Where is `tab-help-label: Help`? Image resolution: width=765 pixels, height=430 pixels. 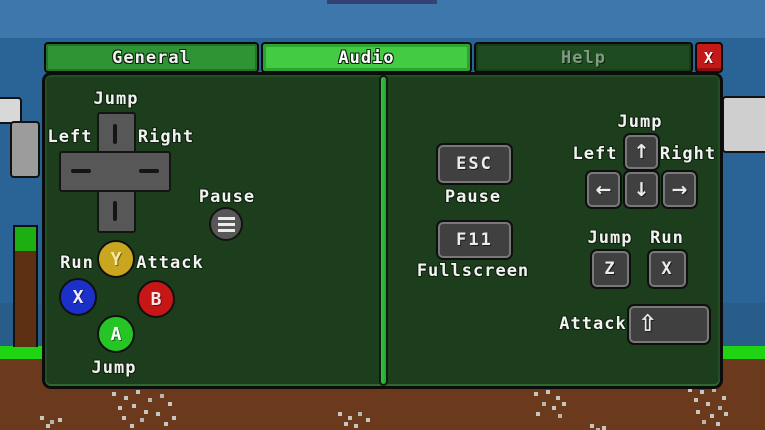 tab-help-label: Help is located at coordinates (583, 57).